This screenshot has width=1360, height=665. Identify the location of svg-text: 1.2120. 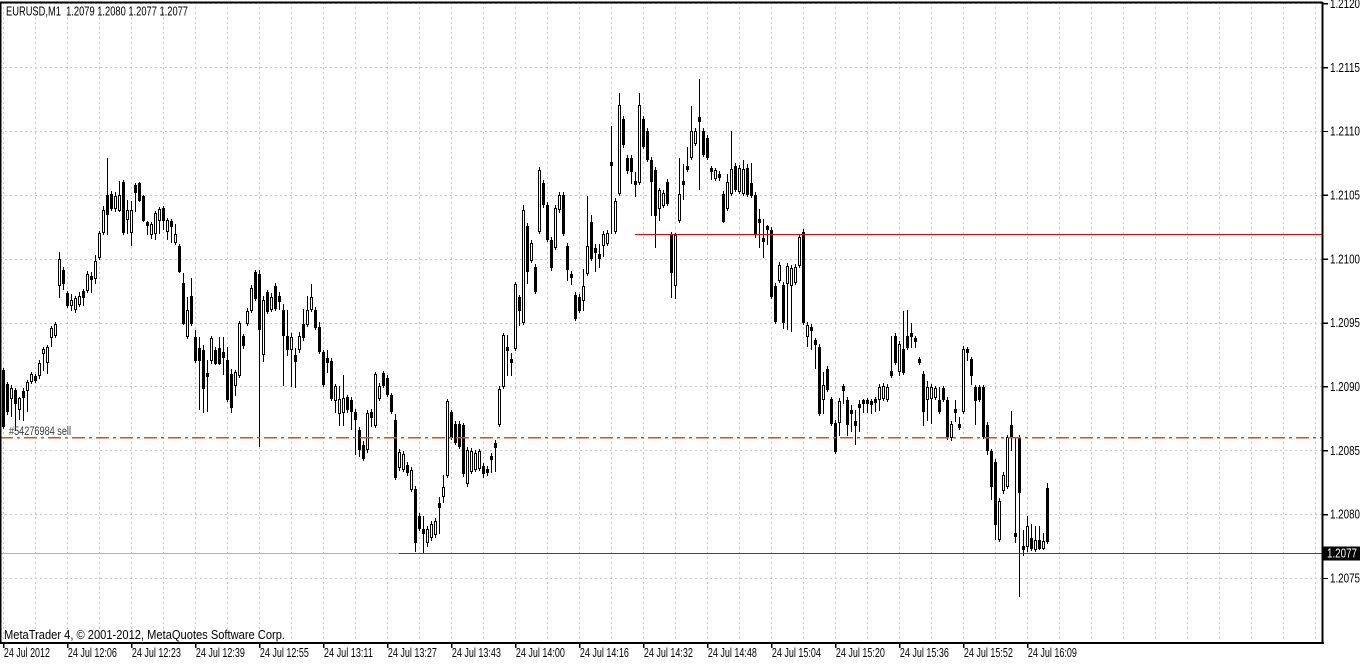
(1345, 5).